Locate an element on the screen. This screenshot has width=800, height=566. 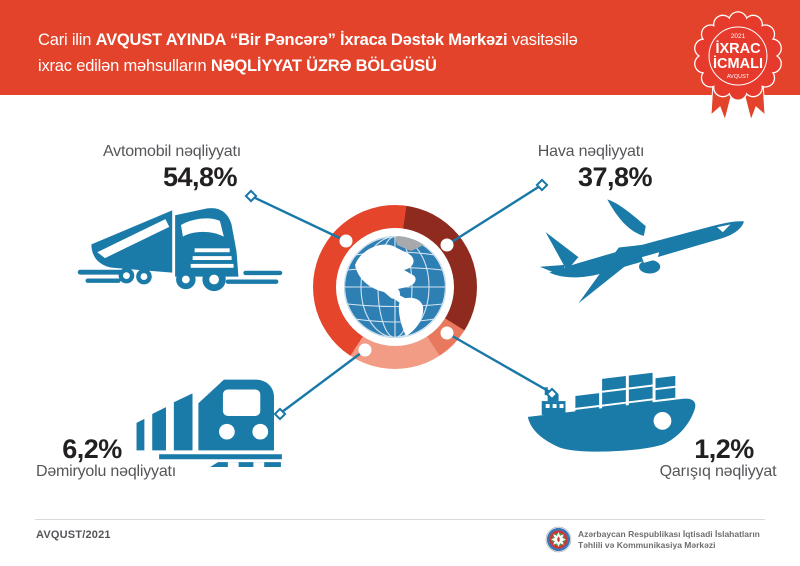
export-review-badge: 2021 İXRAC İCMALI AVQUST is located at coordinates (738, 66).